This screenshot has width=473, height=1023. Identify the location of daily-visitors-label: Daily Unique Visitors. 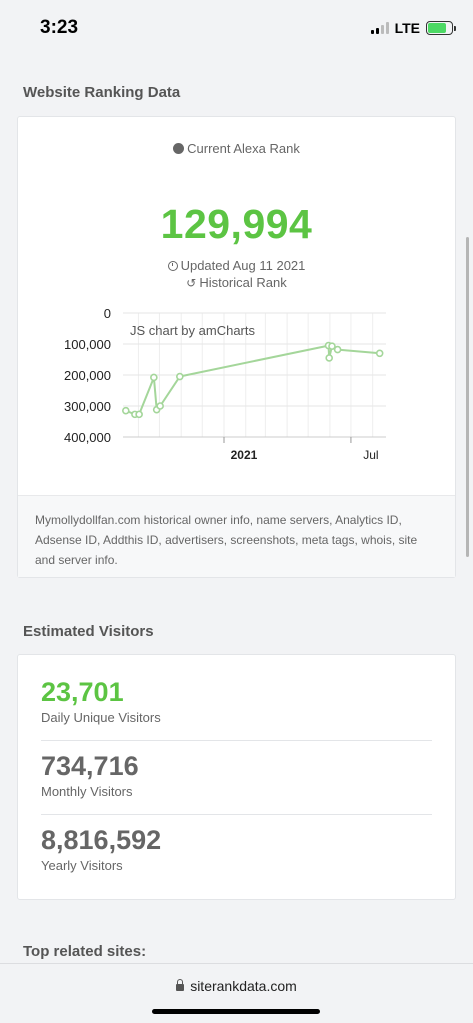
(101, 717).